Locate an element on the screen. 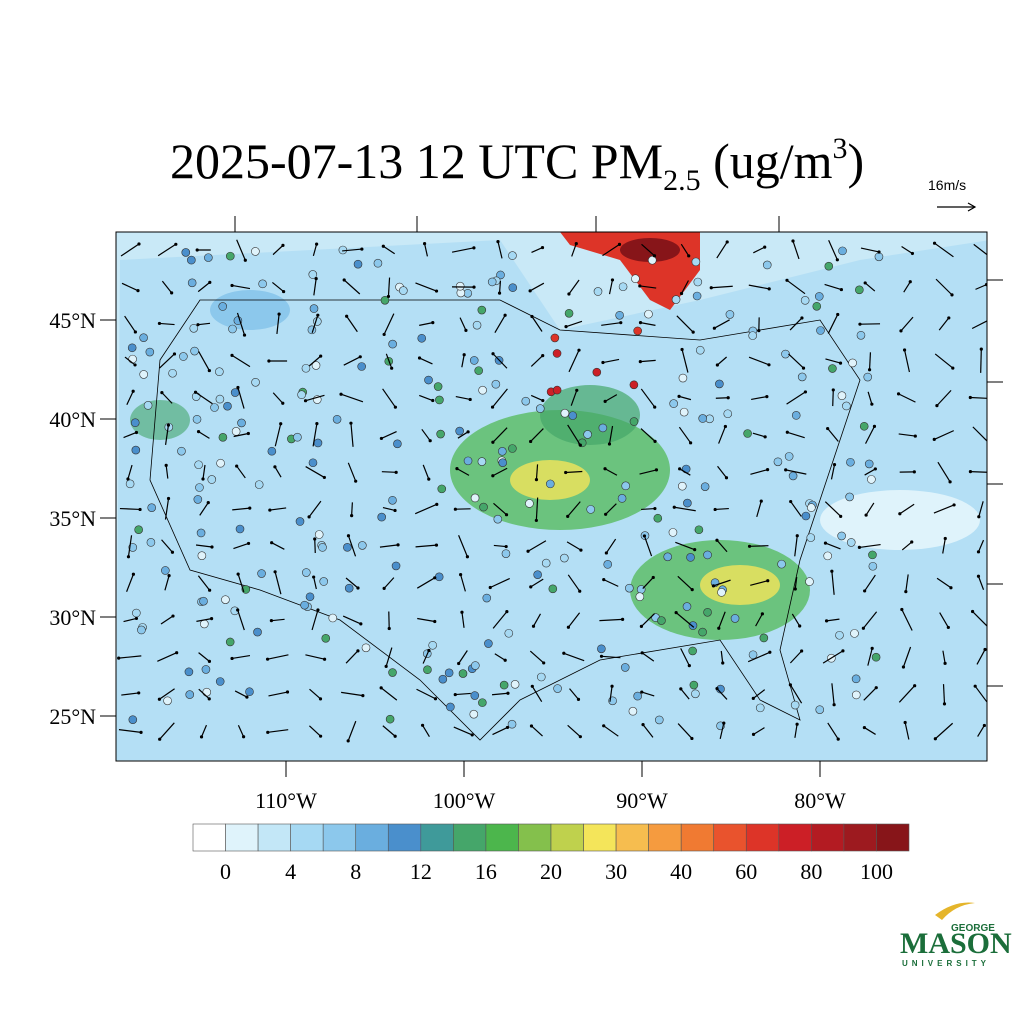  colorbar-box is located at coordinates (697, 837).